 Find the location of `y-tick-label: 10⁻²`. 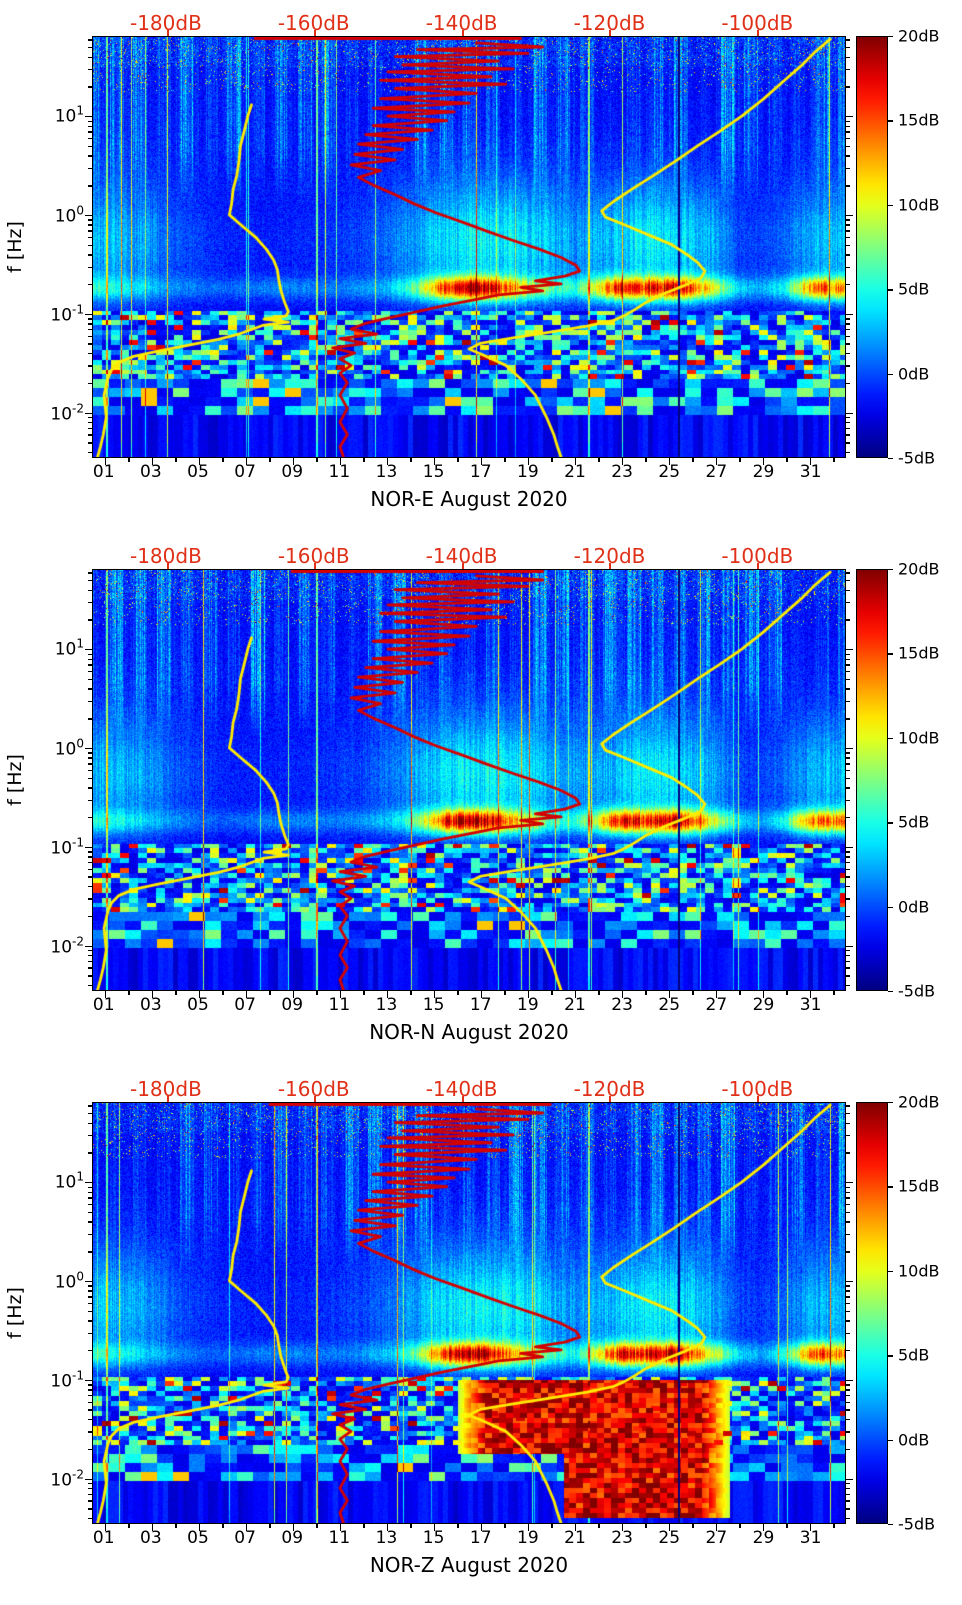

y-tick-label: 10⁻² is located at coordinates (67, 1479).